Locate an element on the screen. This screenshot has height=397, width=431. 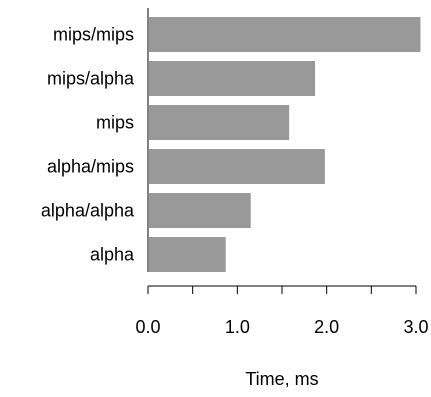
category-label: mips/mips is located at coordinates (93, 35).